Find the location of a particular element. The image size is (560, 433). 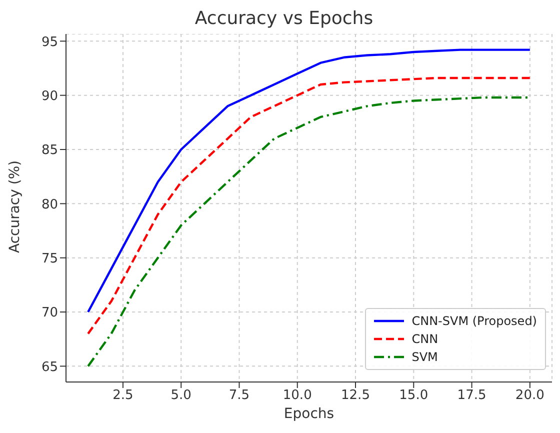

y-tick-label: 70 is located at coordinates (49, 313).